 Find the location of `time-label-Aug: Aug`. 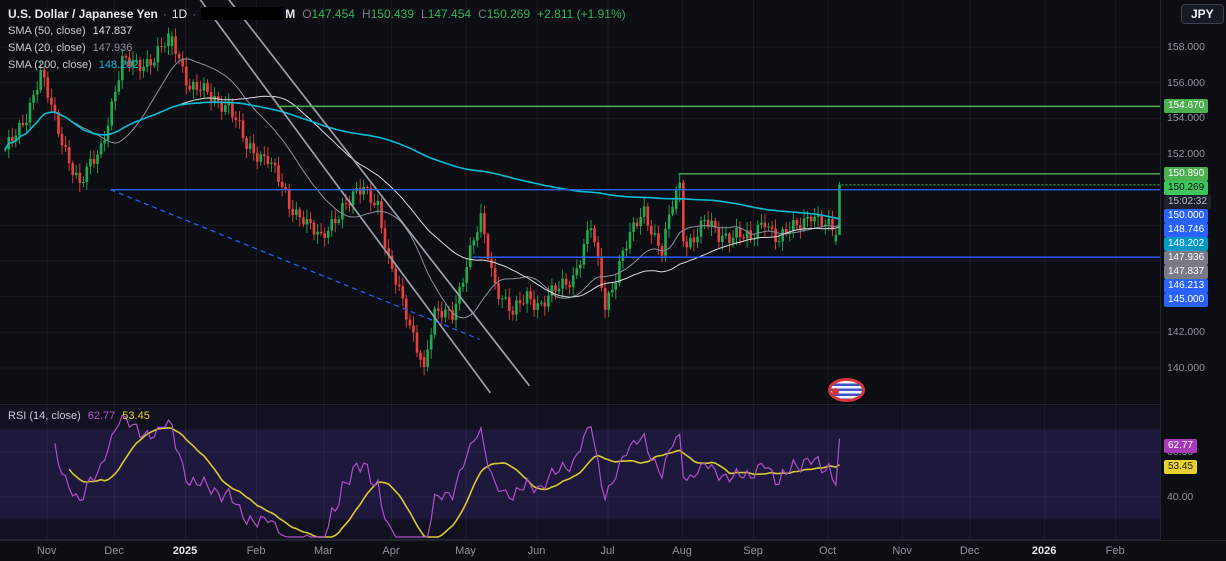

time-label-Aug: Aug is located at coordinates (682, 551).